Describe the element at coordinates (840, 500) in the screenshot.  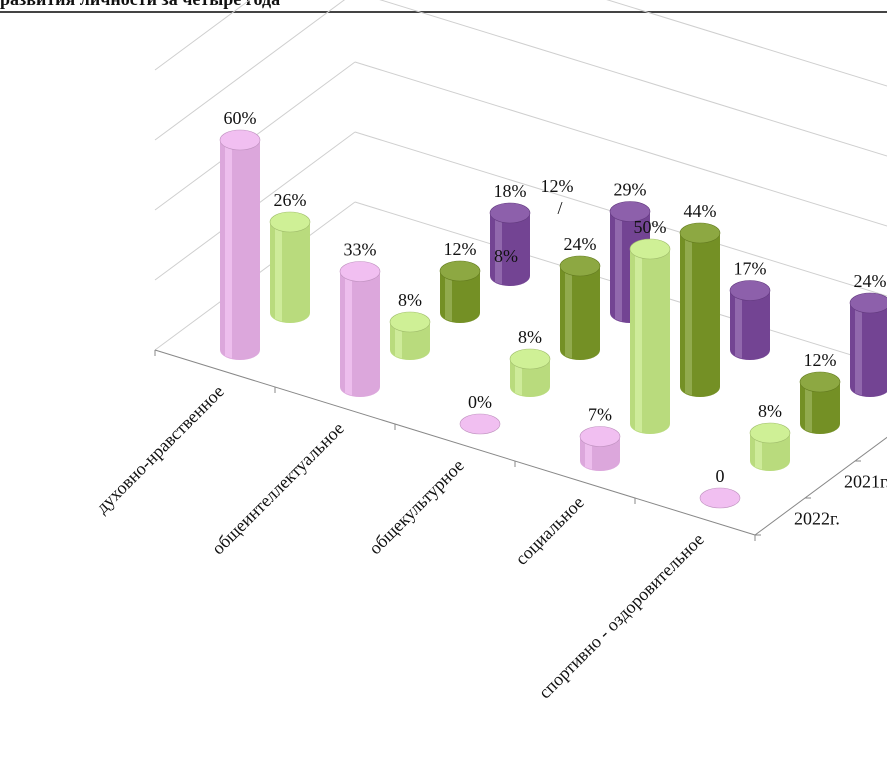
I see `series-labels: 2019г.2020г.2021г.2022г.` at that location.